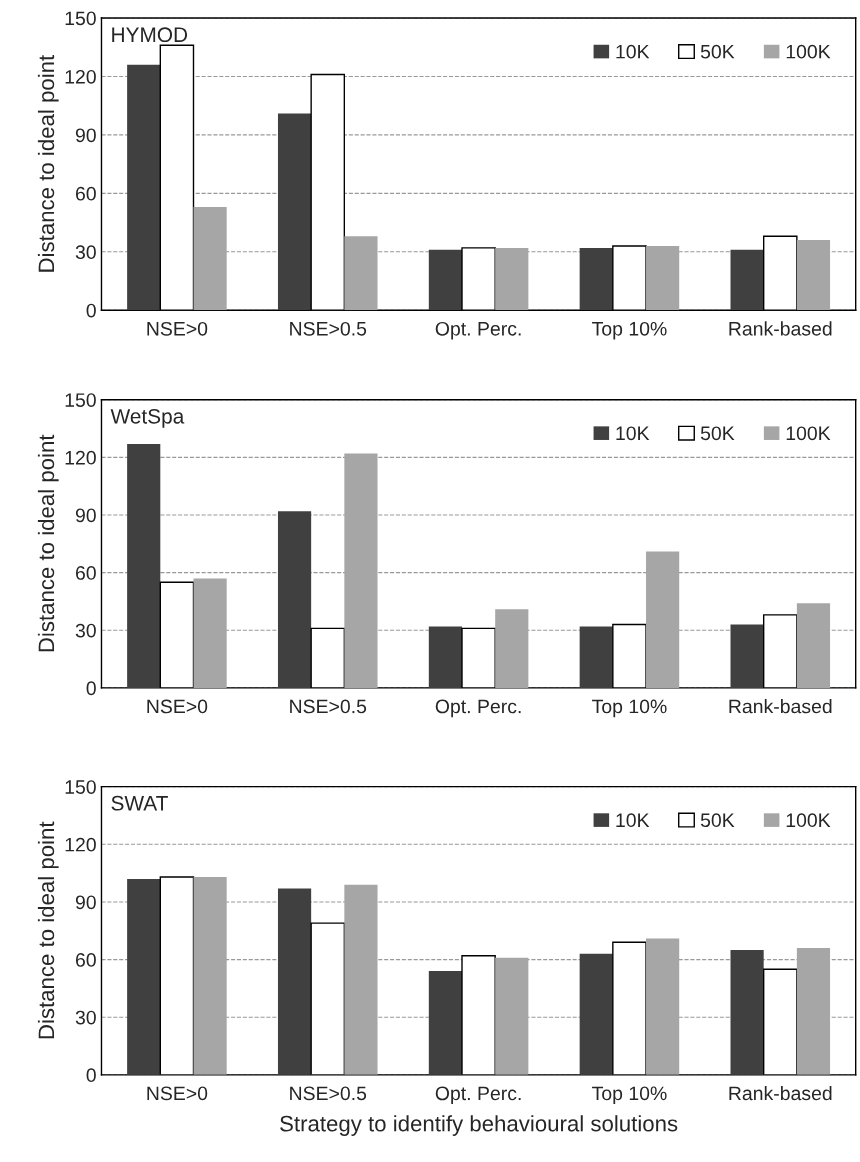 The width and height of the screenshot is (860, 1162). Describe the element at coordinates (479, 1125) in the screenshot. I see `x-axis-title: Strategy to identify behavioural solutions` at that location.